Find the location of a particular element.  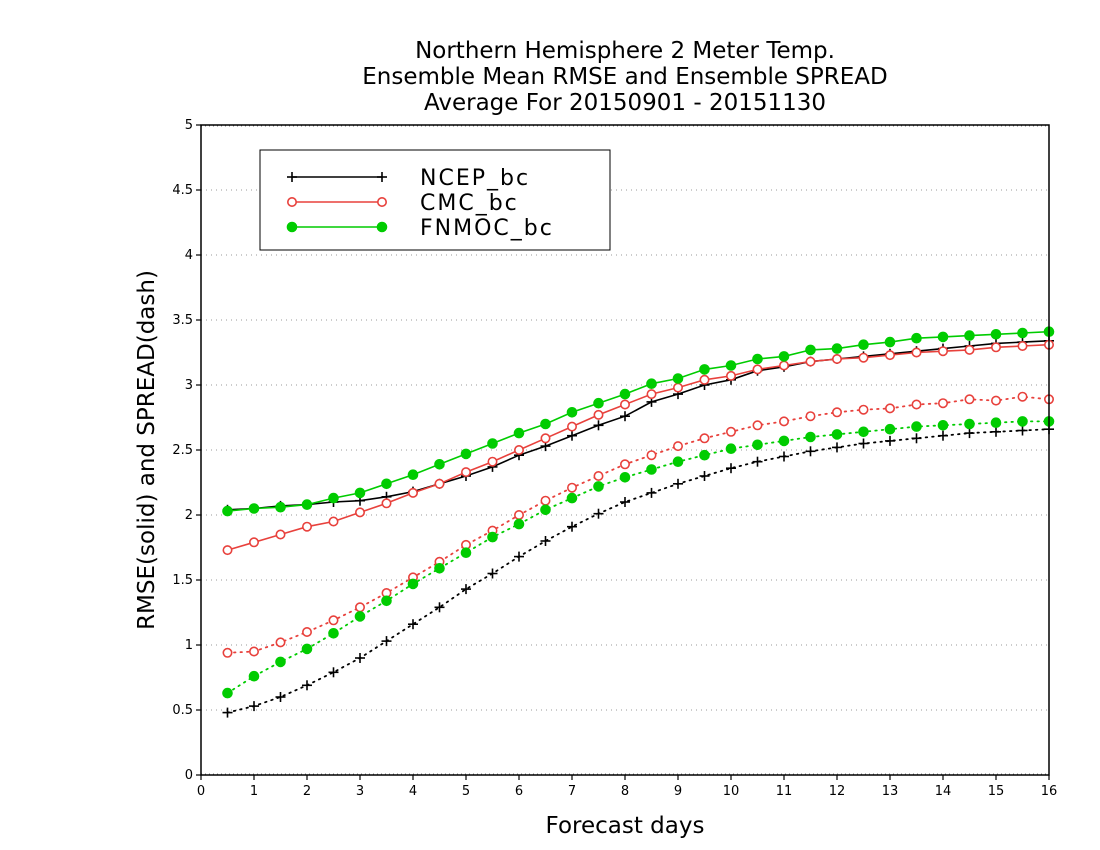

x-axis-title: Forecast days is located at coordinates (625, 826).